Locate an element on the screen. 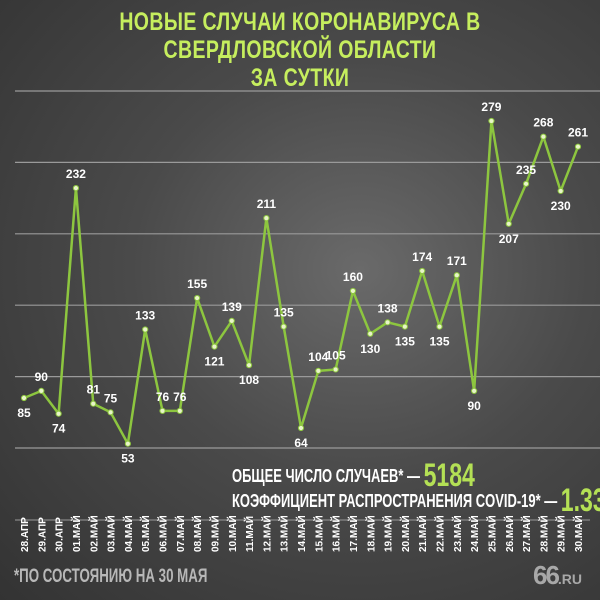  x-tick-label: 06.МАЙ is located at coordinates (163, 533).